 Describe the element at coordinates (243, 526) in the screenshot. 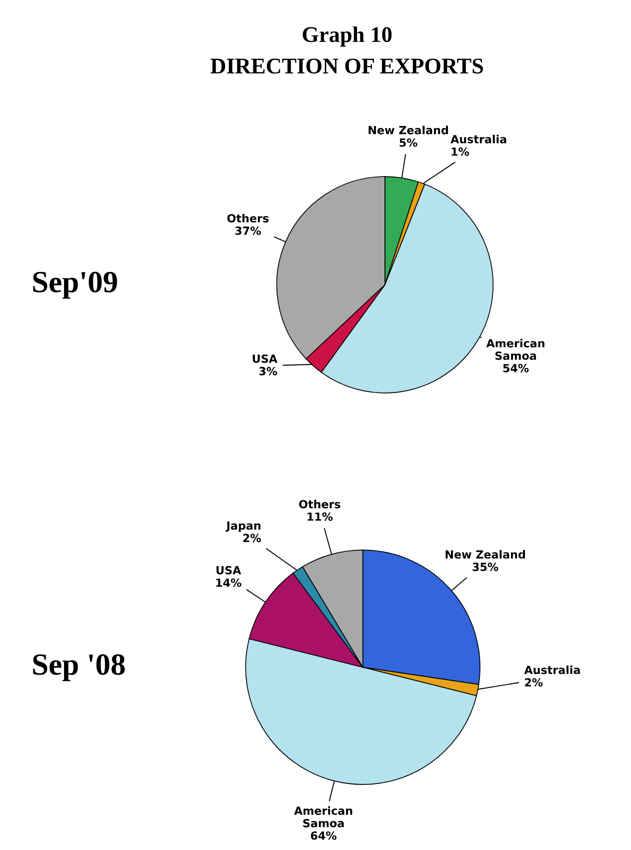

I see `slice-label: Japan` at that location.